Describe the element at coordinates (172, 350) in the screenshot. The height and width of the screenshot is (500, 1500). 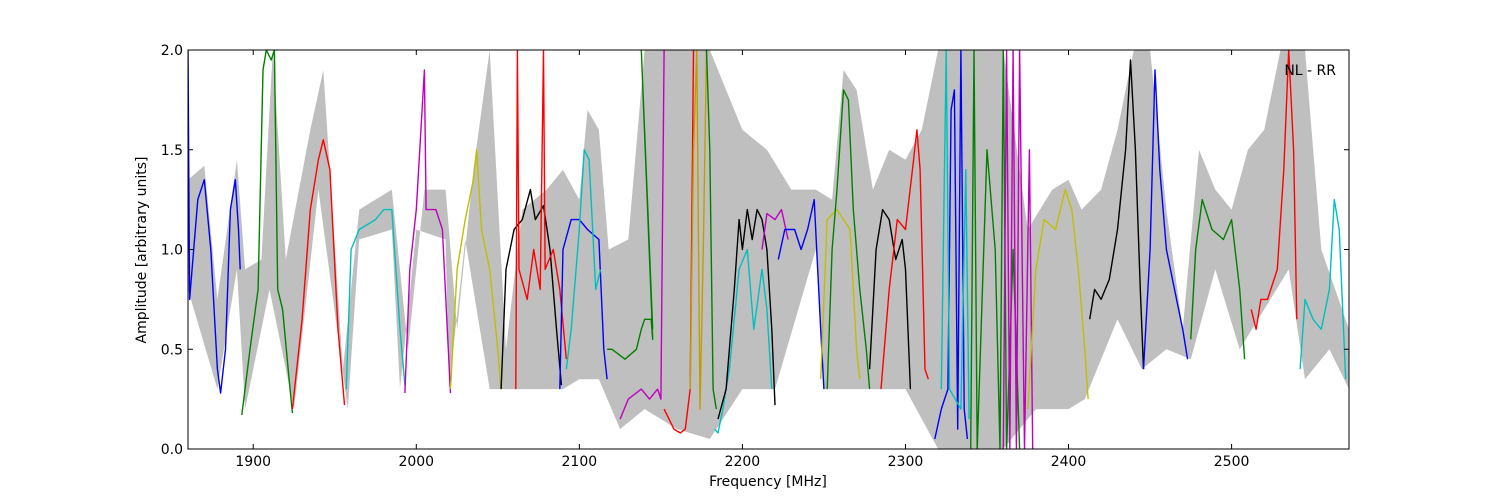
I see `y-tick-label: 0.5` at that location.